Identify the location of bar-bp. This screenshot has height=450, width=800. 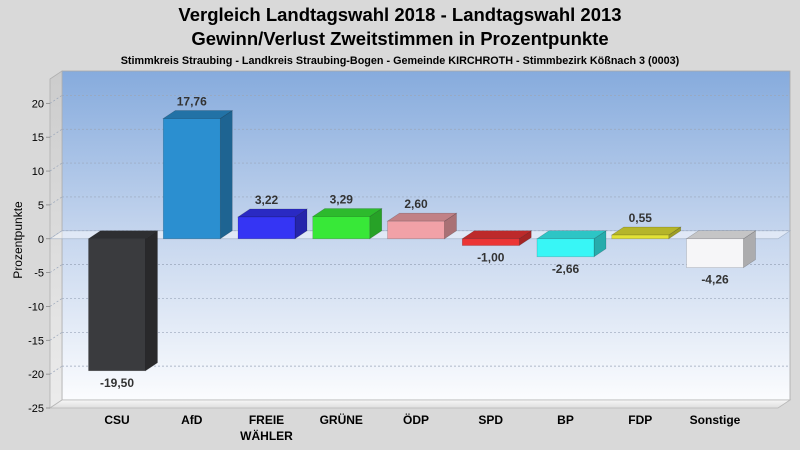
(571, 244).